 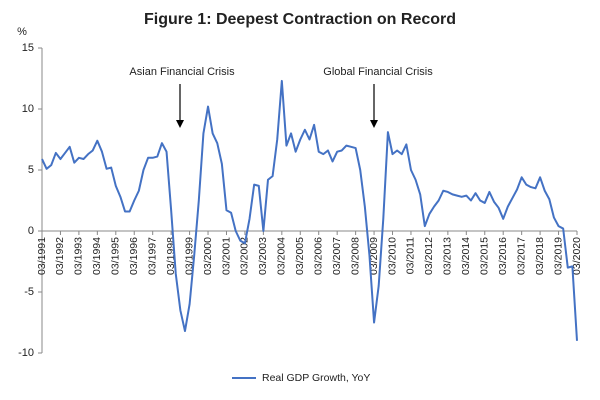 What do you see at coordinates (22, 32) in the screenshot?
I see `y-unit: %` at bounding box center [22, 32].